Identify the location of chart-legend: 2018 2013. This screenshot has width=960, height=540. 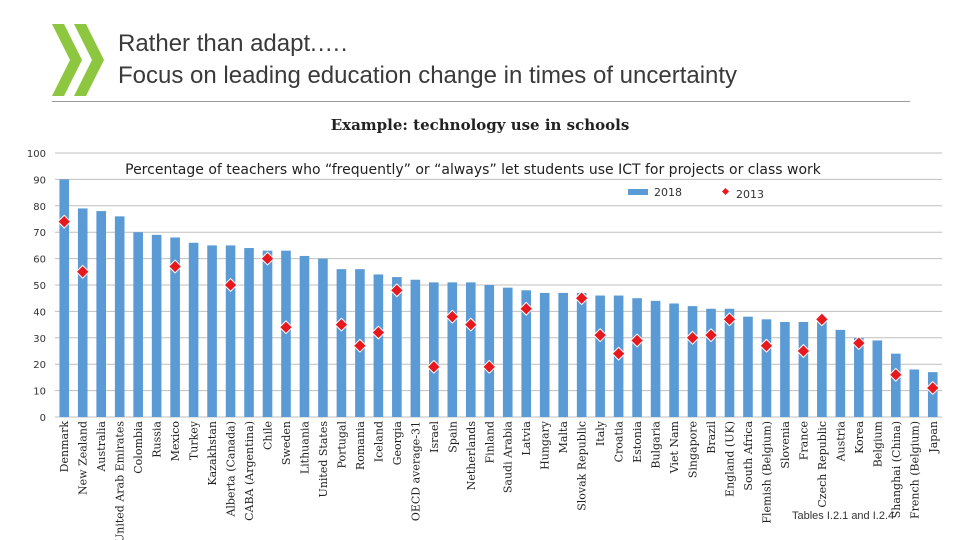
(696, 193).